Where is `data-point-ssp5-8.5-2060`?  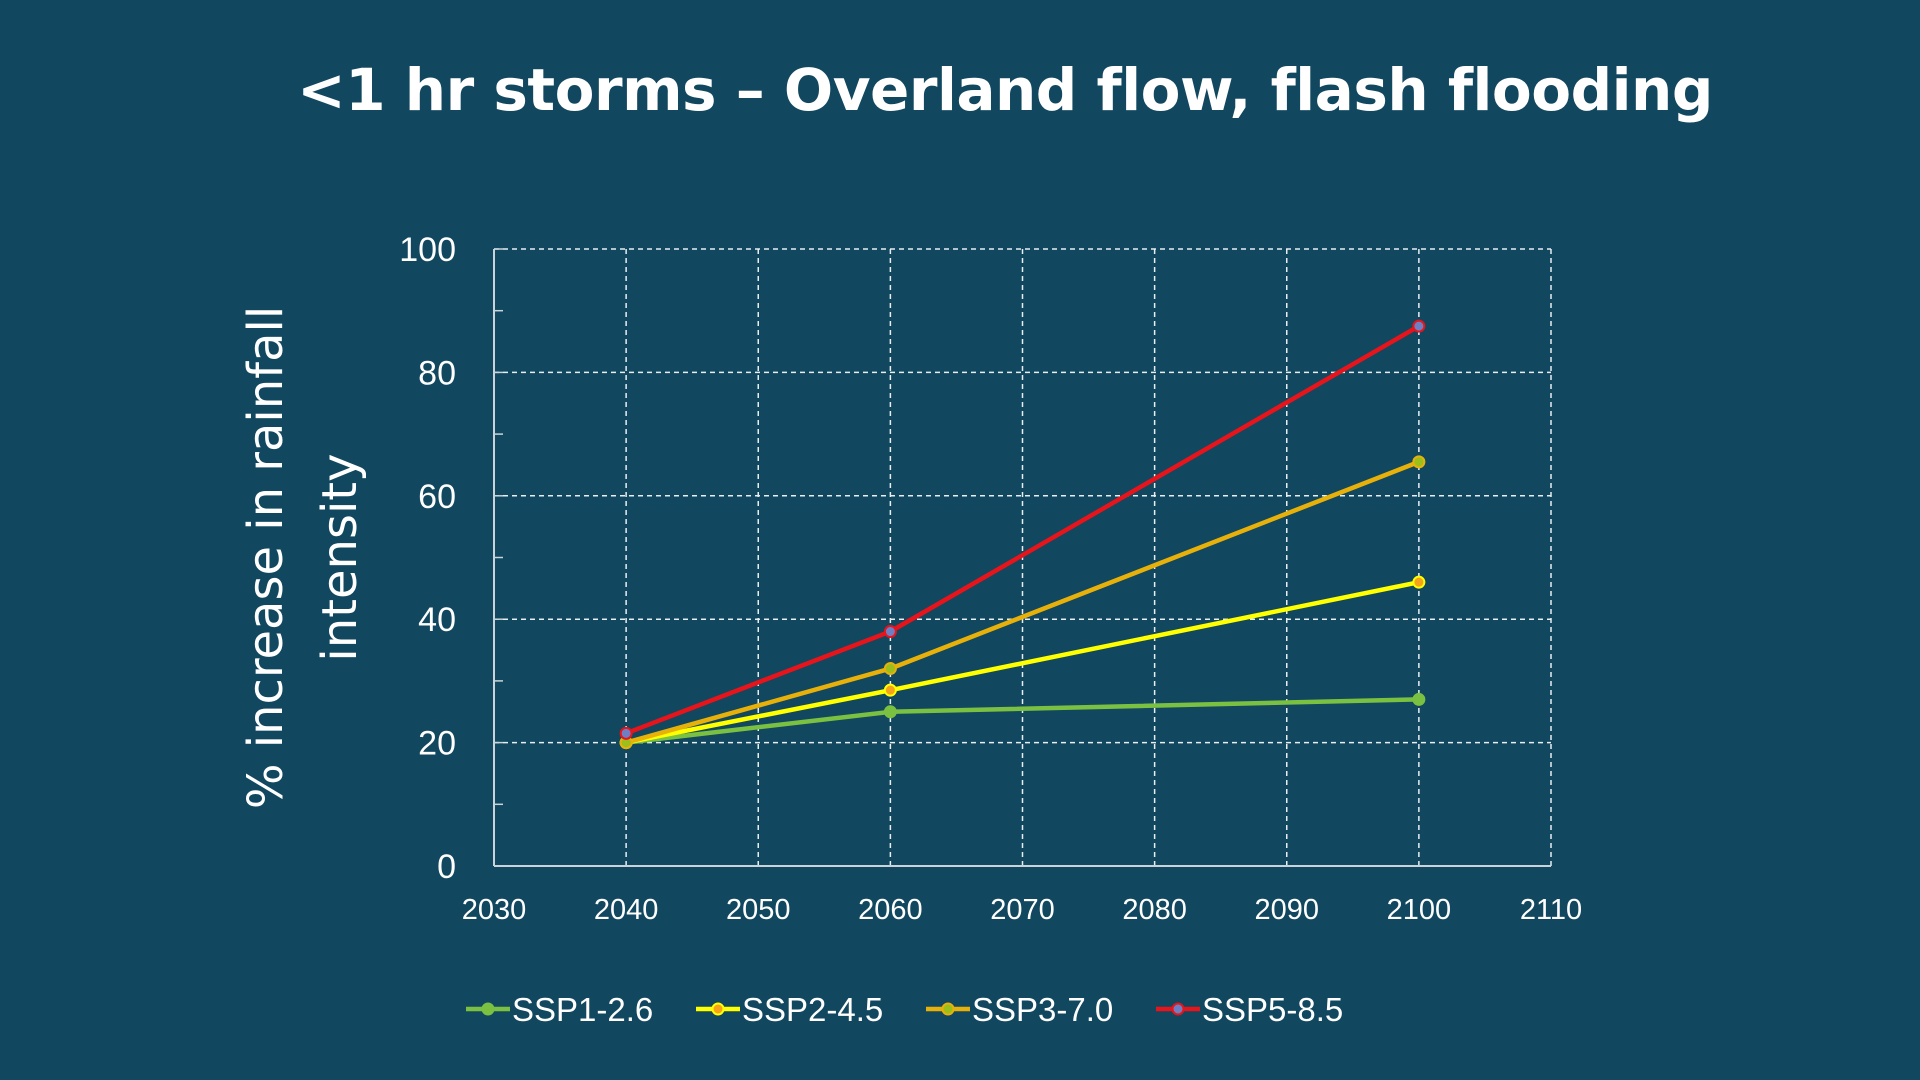
data-point-ssp5-8.5-2060 is located at coordinates (890, 632).